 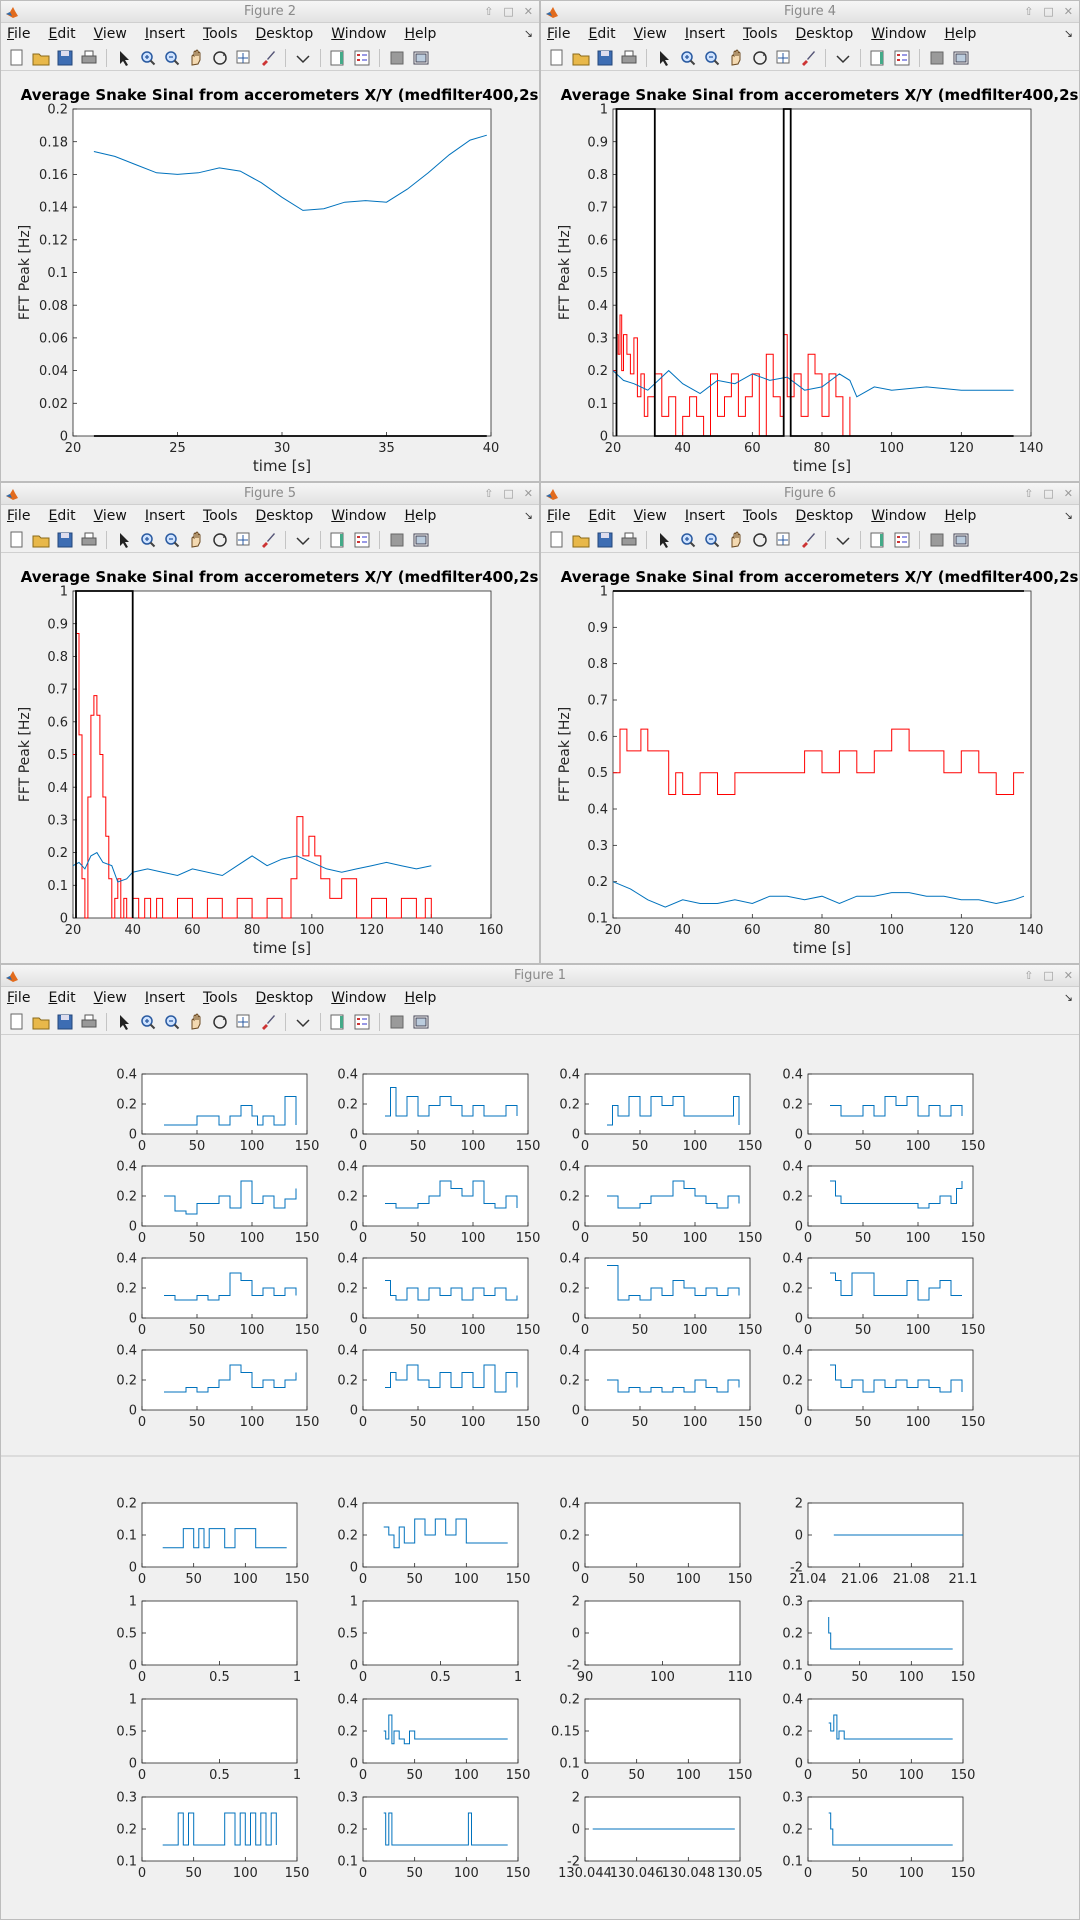 I want to click on menu-help: Help, so click(x=420, y=998).